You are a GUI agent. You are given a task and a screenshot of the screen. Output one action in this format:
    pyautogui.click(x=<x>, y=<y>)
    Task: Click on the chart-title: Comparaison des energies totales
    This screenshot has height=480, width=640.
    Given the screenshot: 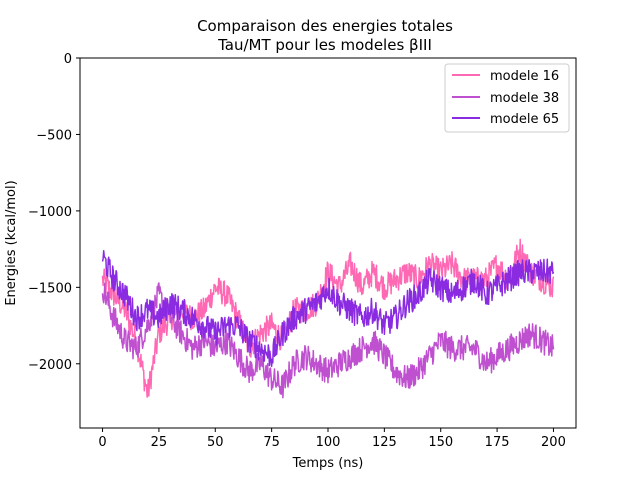 What is the action you would take?
    pyautogui.click(x=325, y=26)
    